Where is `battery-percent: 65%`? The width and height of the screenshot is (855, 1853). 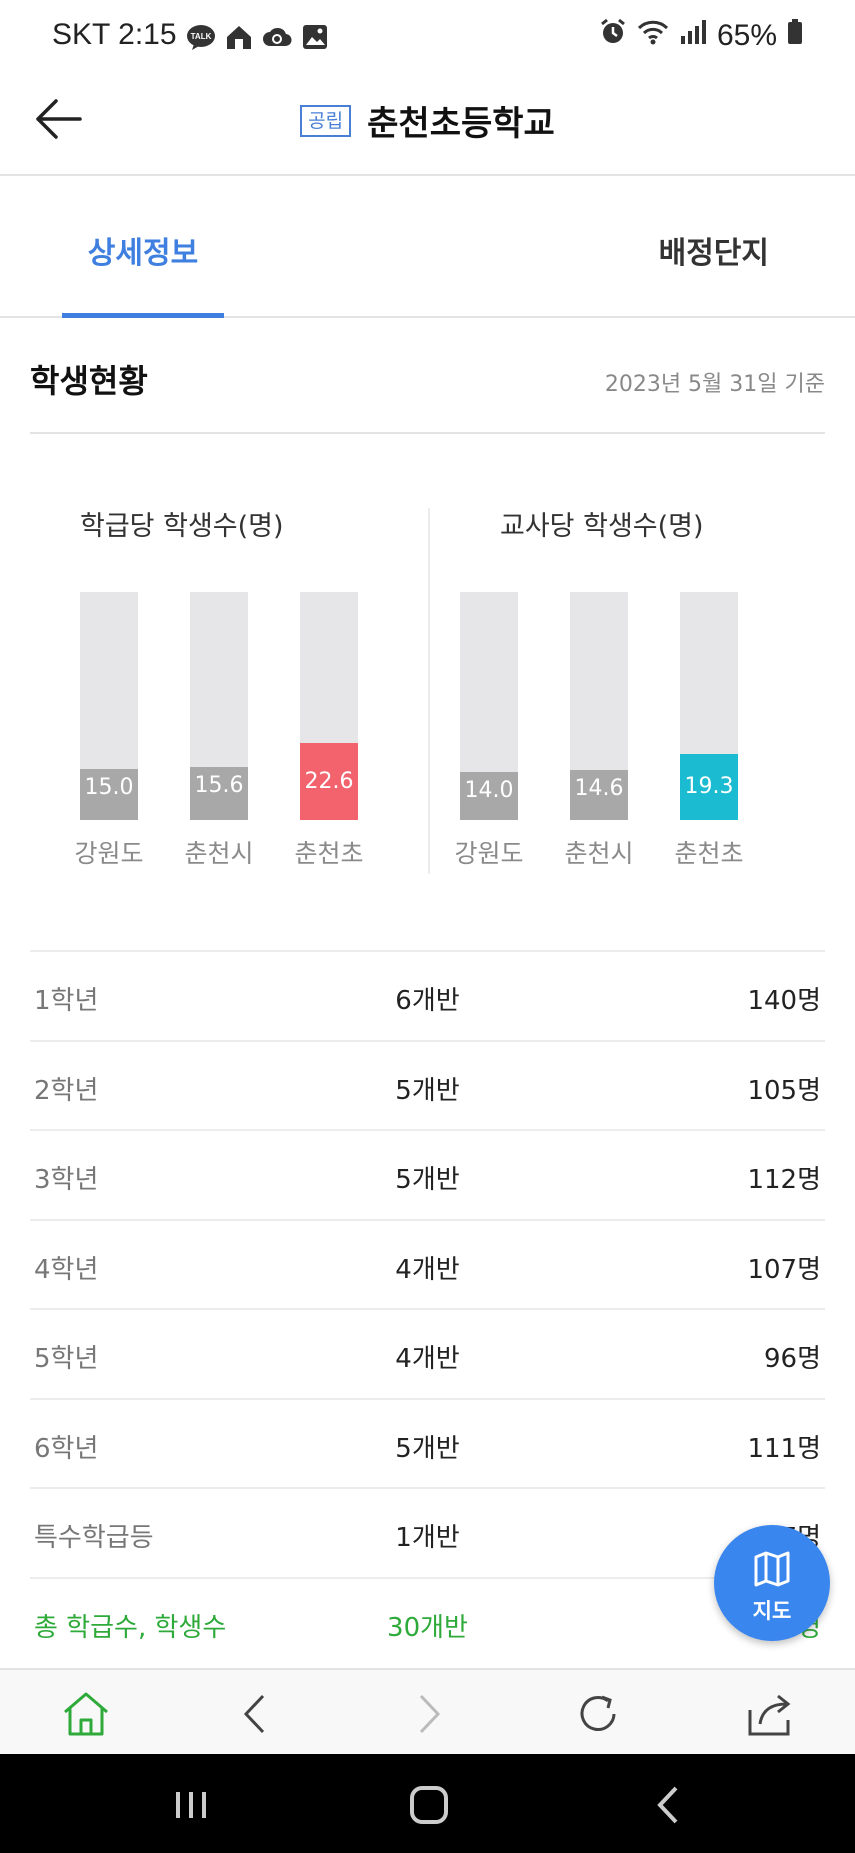
battery-percent: 65% is located at coordinates (746, 35).